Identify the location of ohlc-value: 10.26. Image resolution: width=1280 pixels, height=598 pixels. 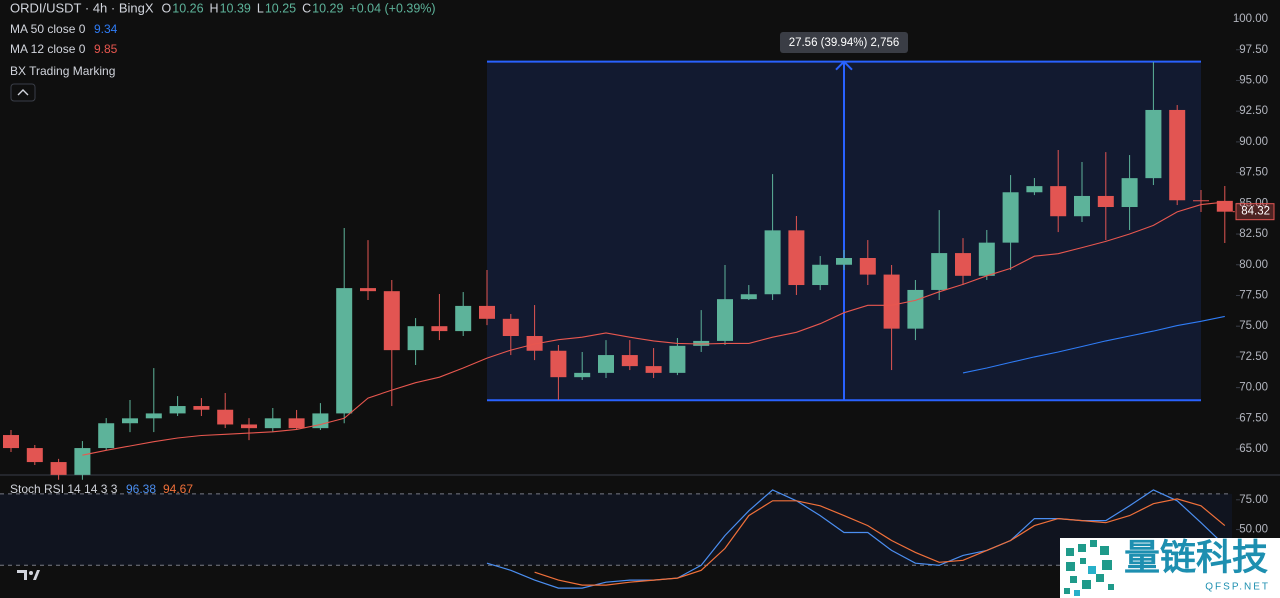
(187, 8).